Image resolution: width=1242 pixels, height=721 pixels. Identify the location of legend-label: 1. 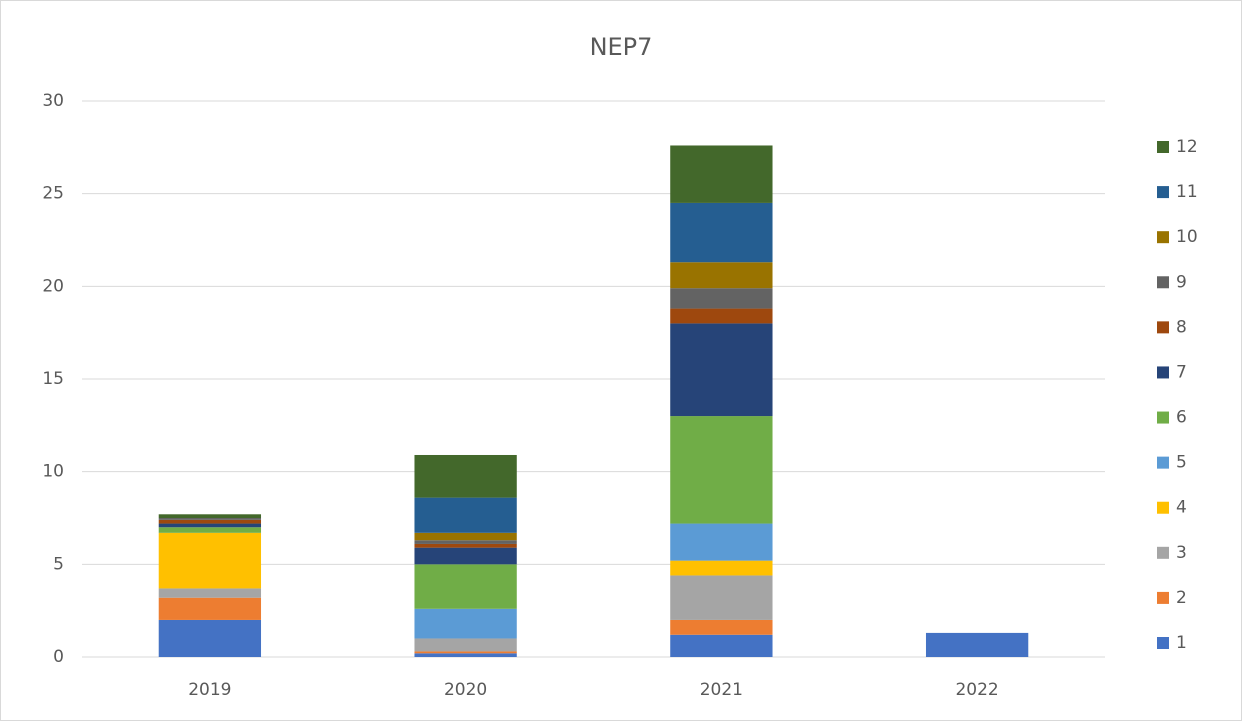
(1181, 643).